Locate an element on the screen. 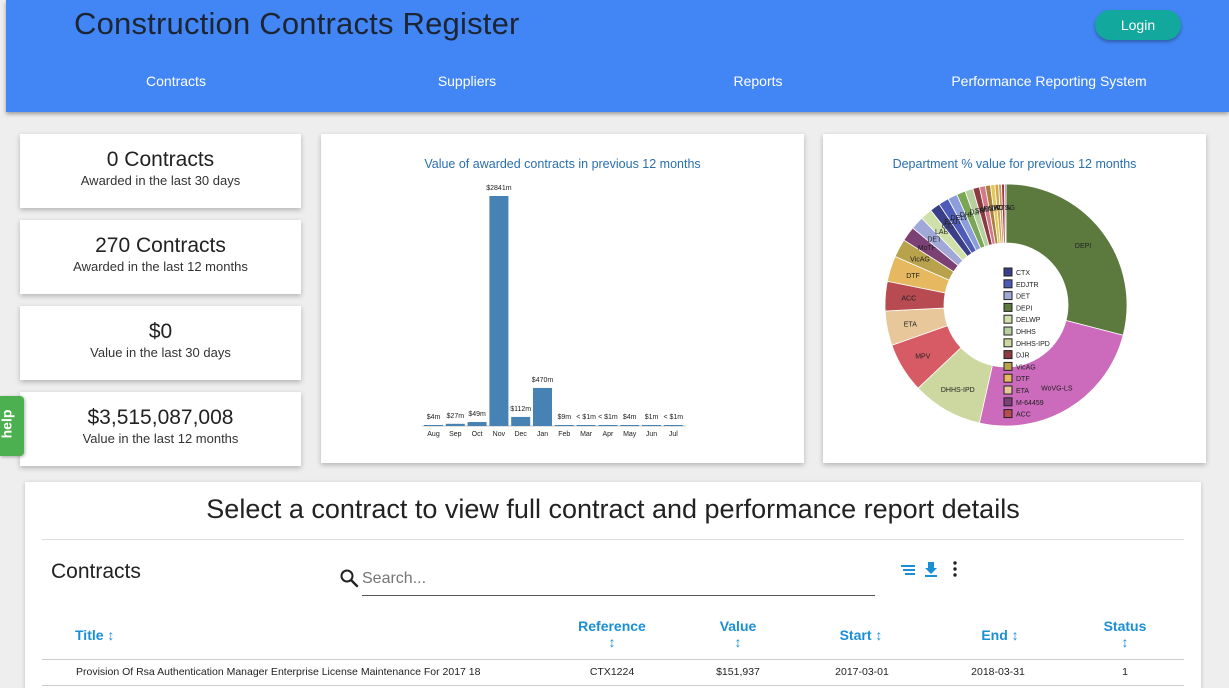 The height and width of the screenshot is (688, 1229). download-icon is located at coordinates (931, 569).